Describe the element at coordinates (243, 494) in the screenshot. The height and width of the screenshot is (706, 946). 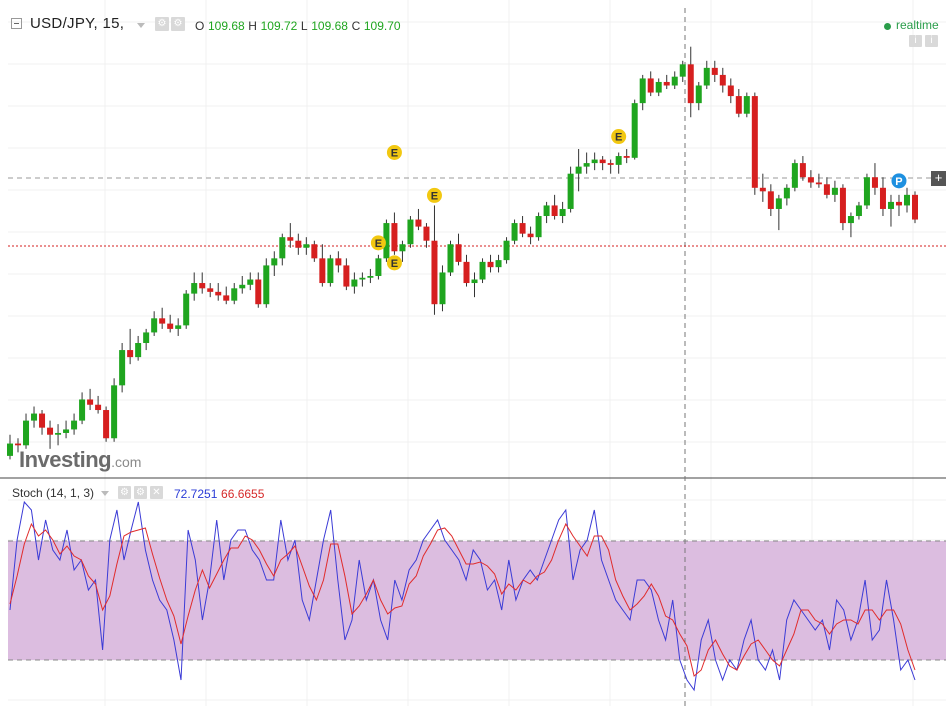
I see `stoch-d-value: 66.6655` at that location.